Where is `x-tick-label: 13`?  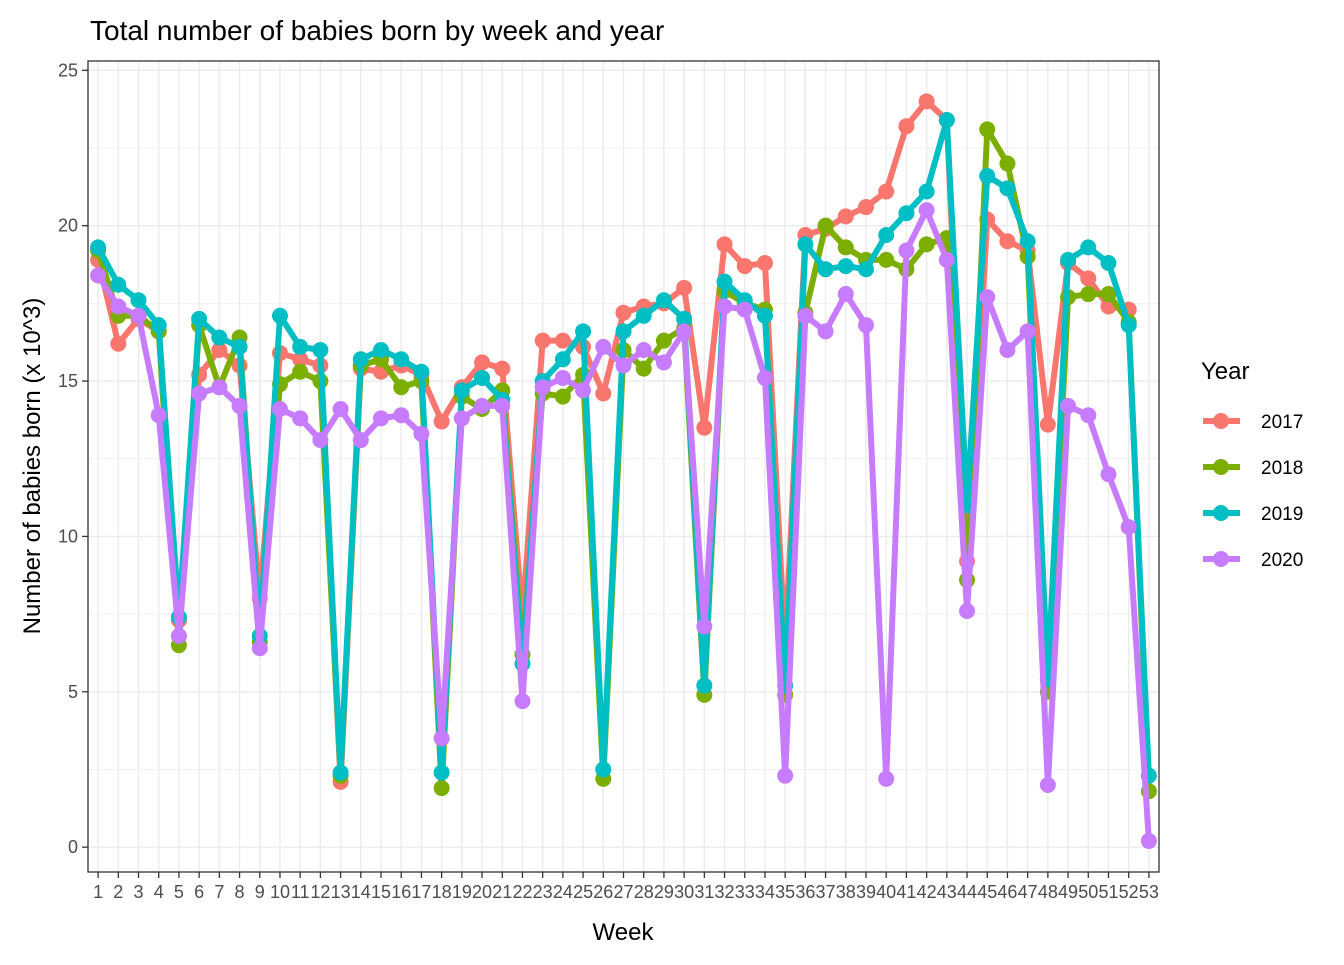
x-tick-label: 13 is located at coordinates (341, 892).